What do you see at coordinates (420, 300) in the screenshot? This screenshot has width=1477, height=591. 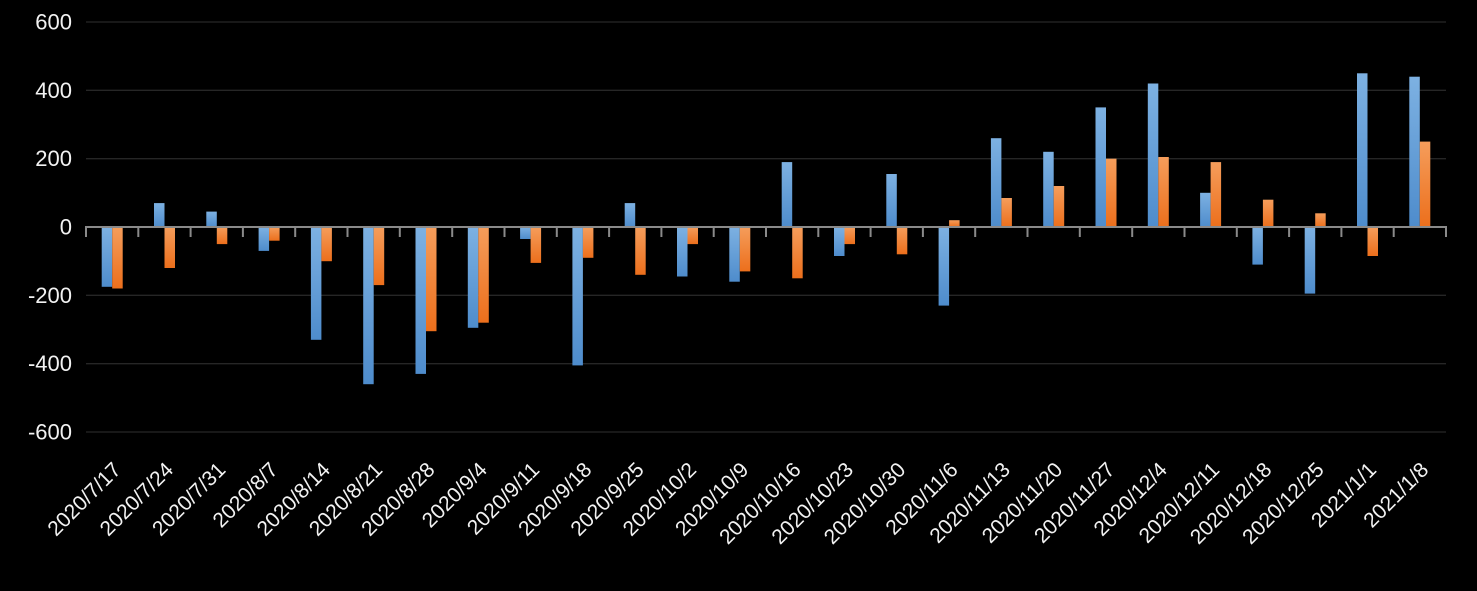 I see `bar-blue-2020/8/28` at bounding box center [420, 300].